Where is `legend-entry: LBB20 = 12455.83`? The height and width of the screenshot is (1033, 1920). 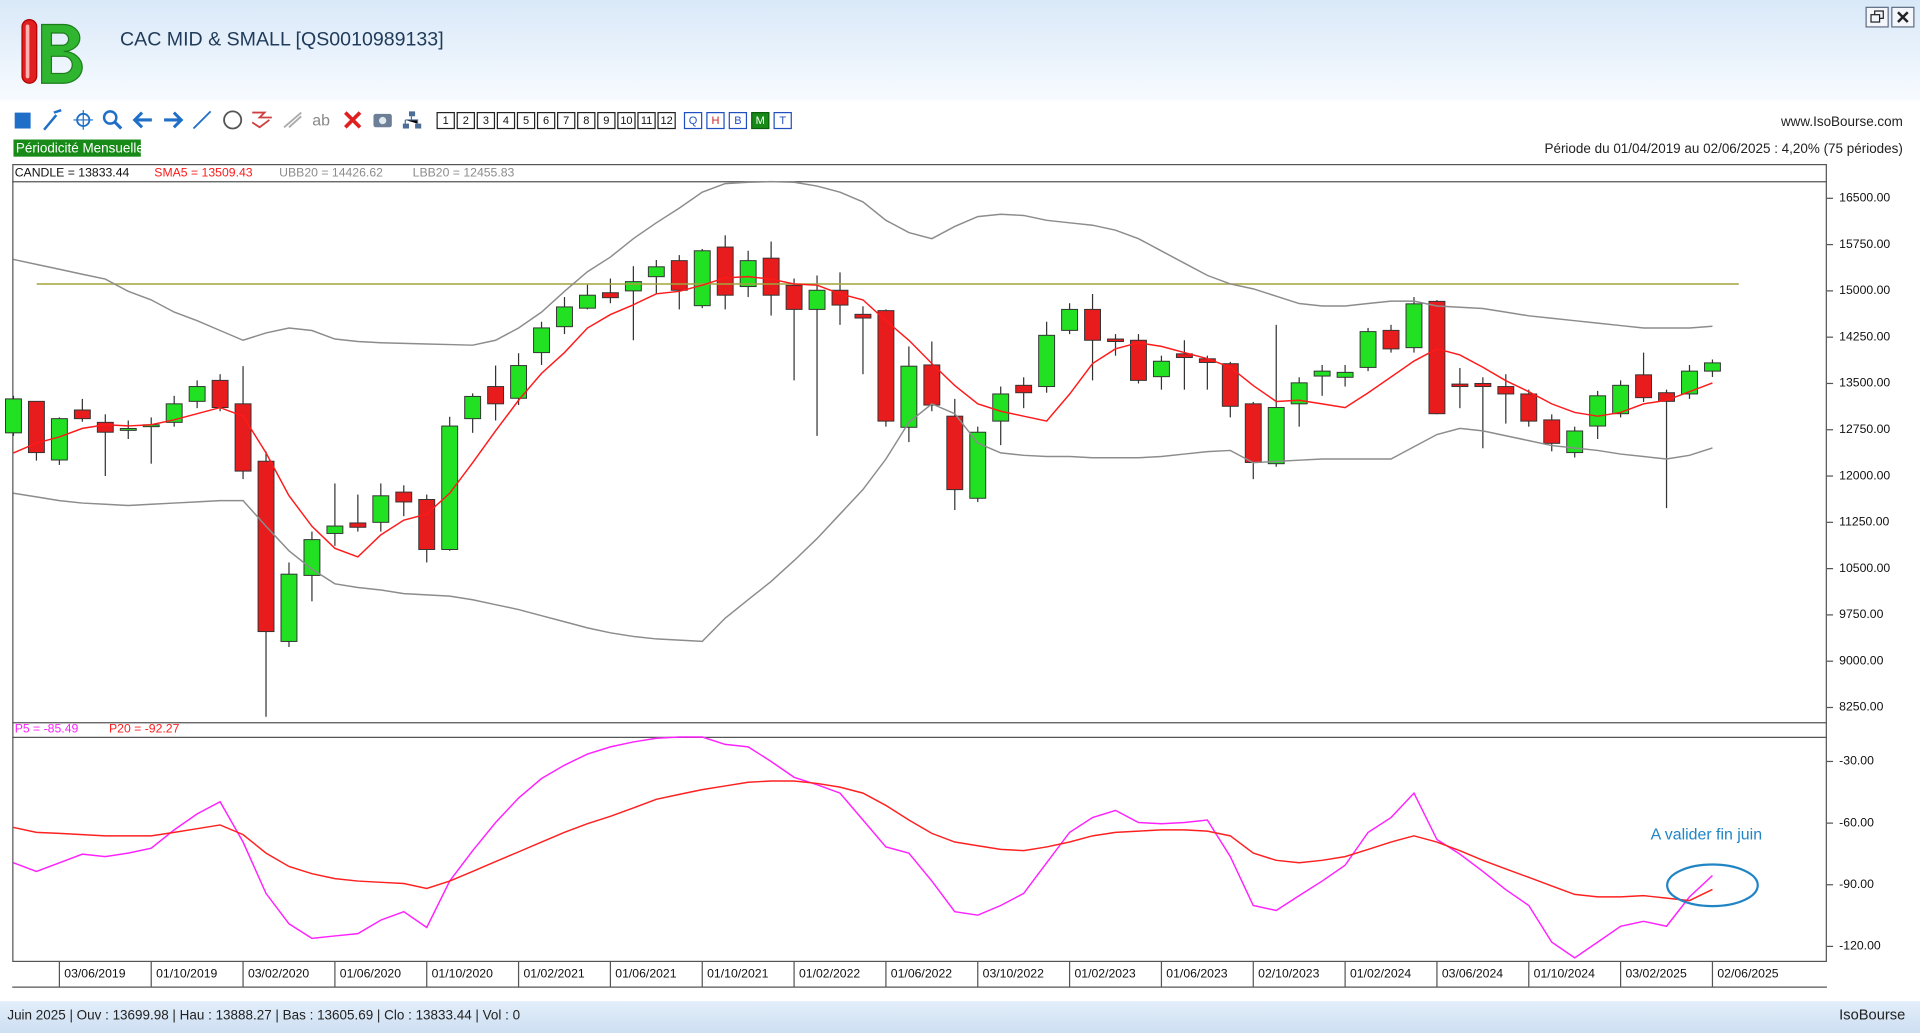
legend-entry: LBB20 = 12455.83 is located at coordinates (464, 172).